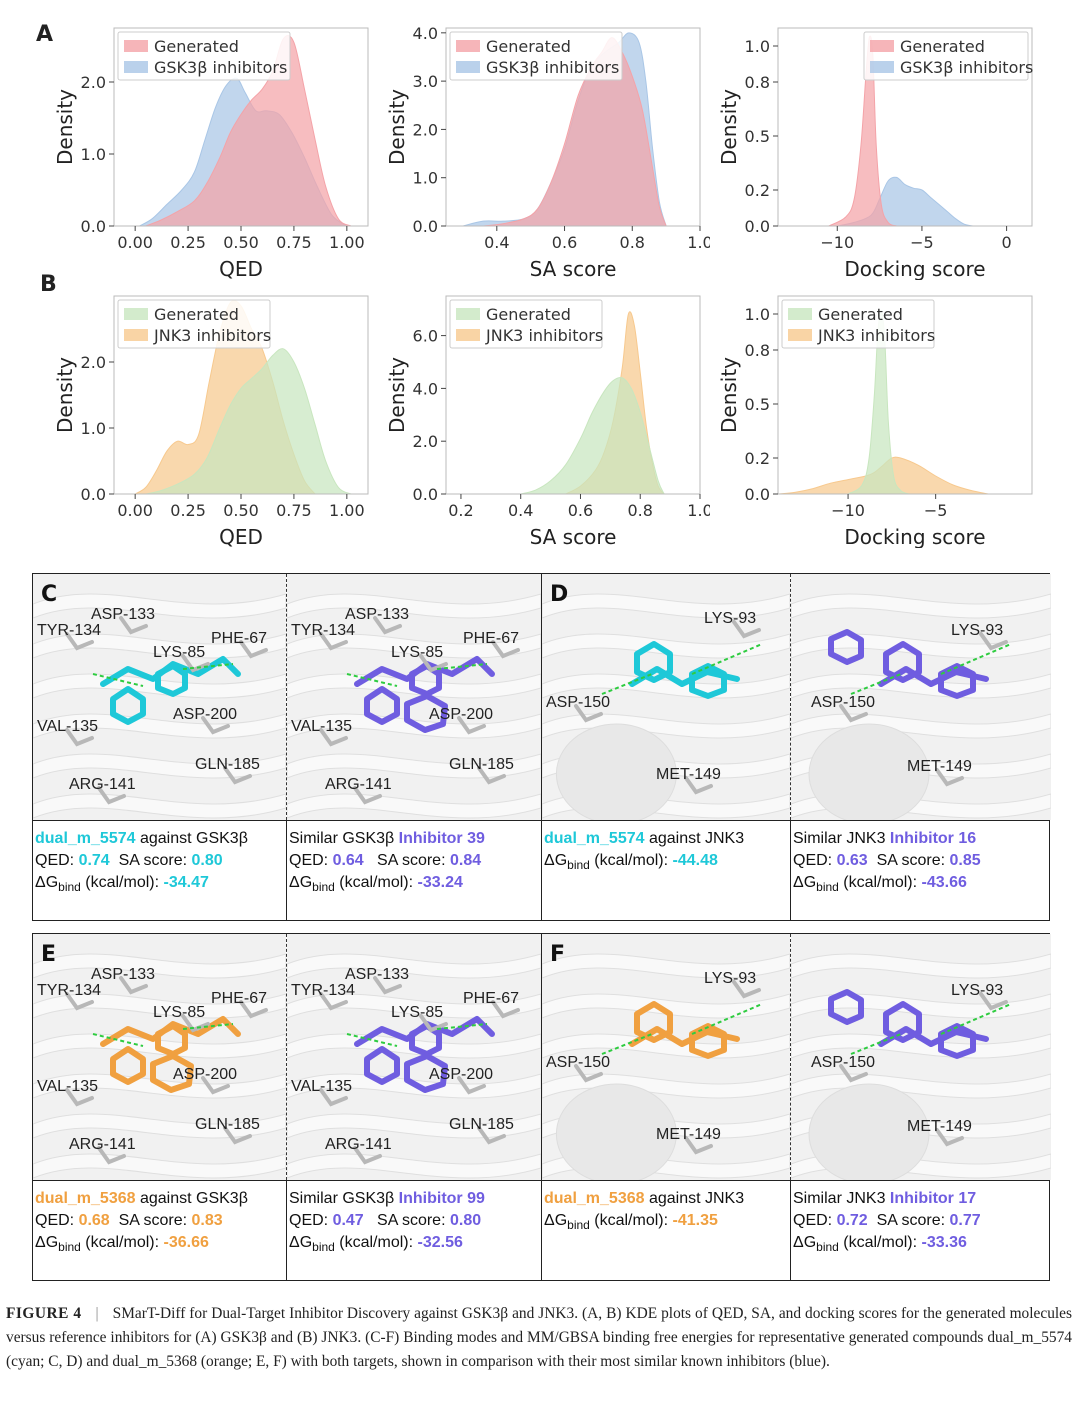  Describe the element at coordinates (852, 860) in the screenshot. I see `qed-value: 0.63` at that location.